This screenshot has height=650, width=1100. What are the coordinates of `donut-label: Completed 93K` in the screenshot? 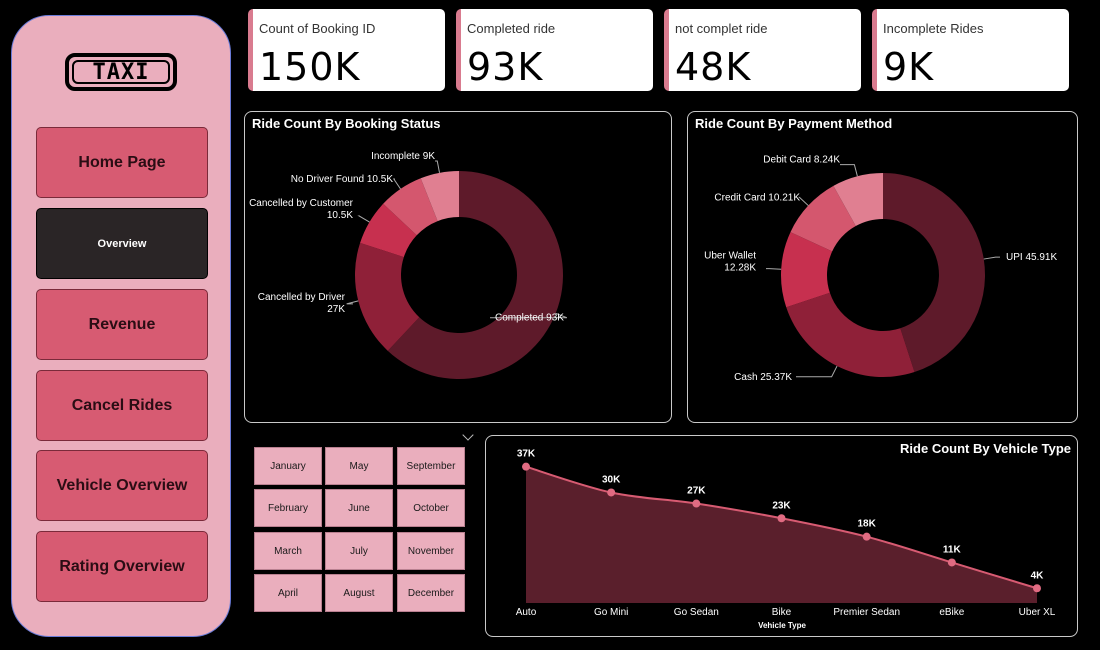 It's located at (529, 318).